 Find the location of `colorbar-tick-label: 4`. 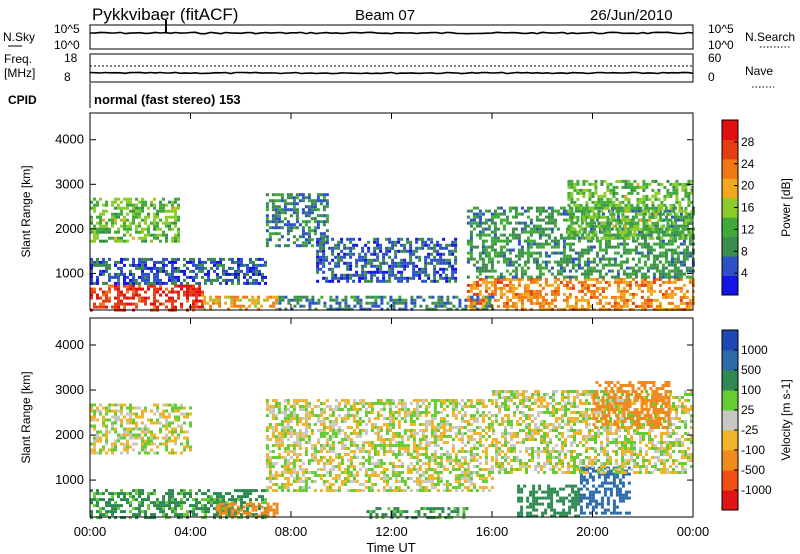

colorbar-tick-label: 4 is located at coordinates (744, 273).